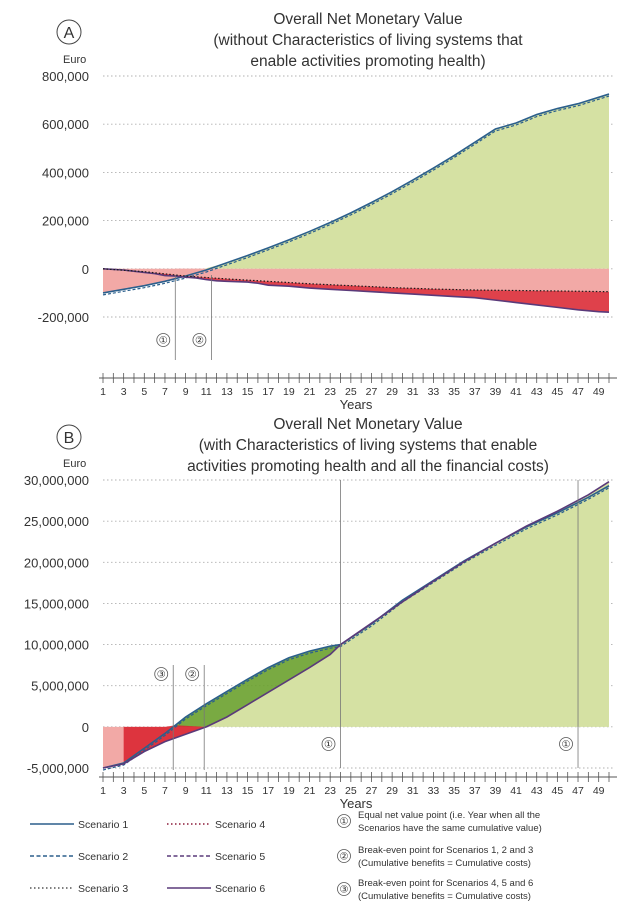  Describe the element at coordinates (240, 857) in the screenshot. I see `legend-label: Scenario 5` at that location.